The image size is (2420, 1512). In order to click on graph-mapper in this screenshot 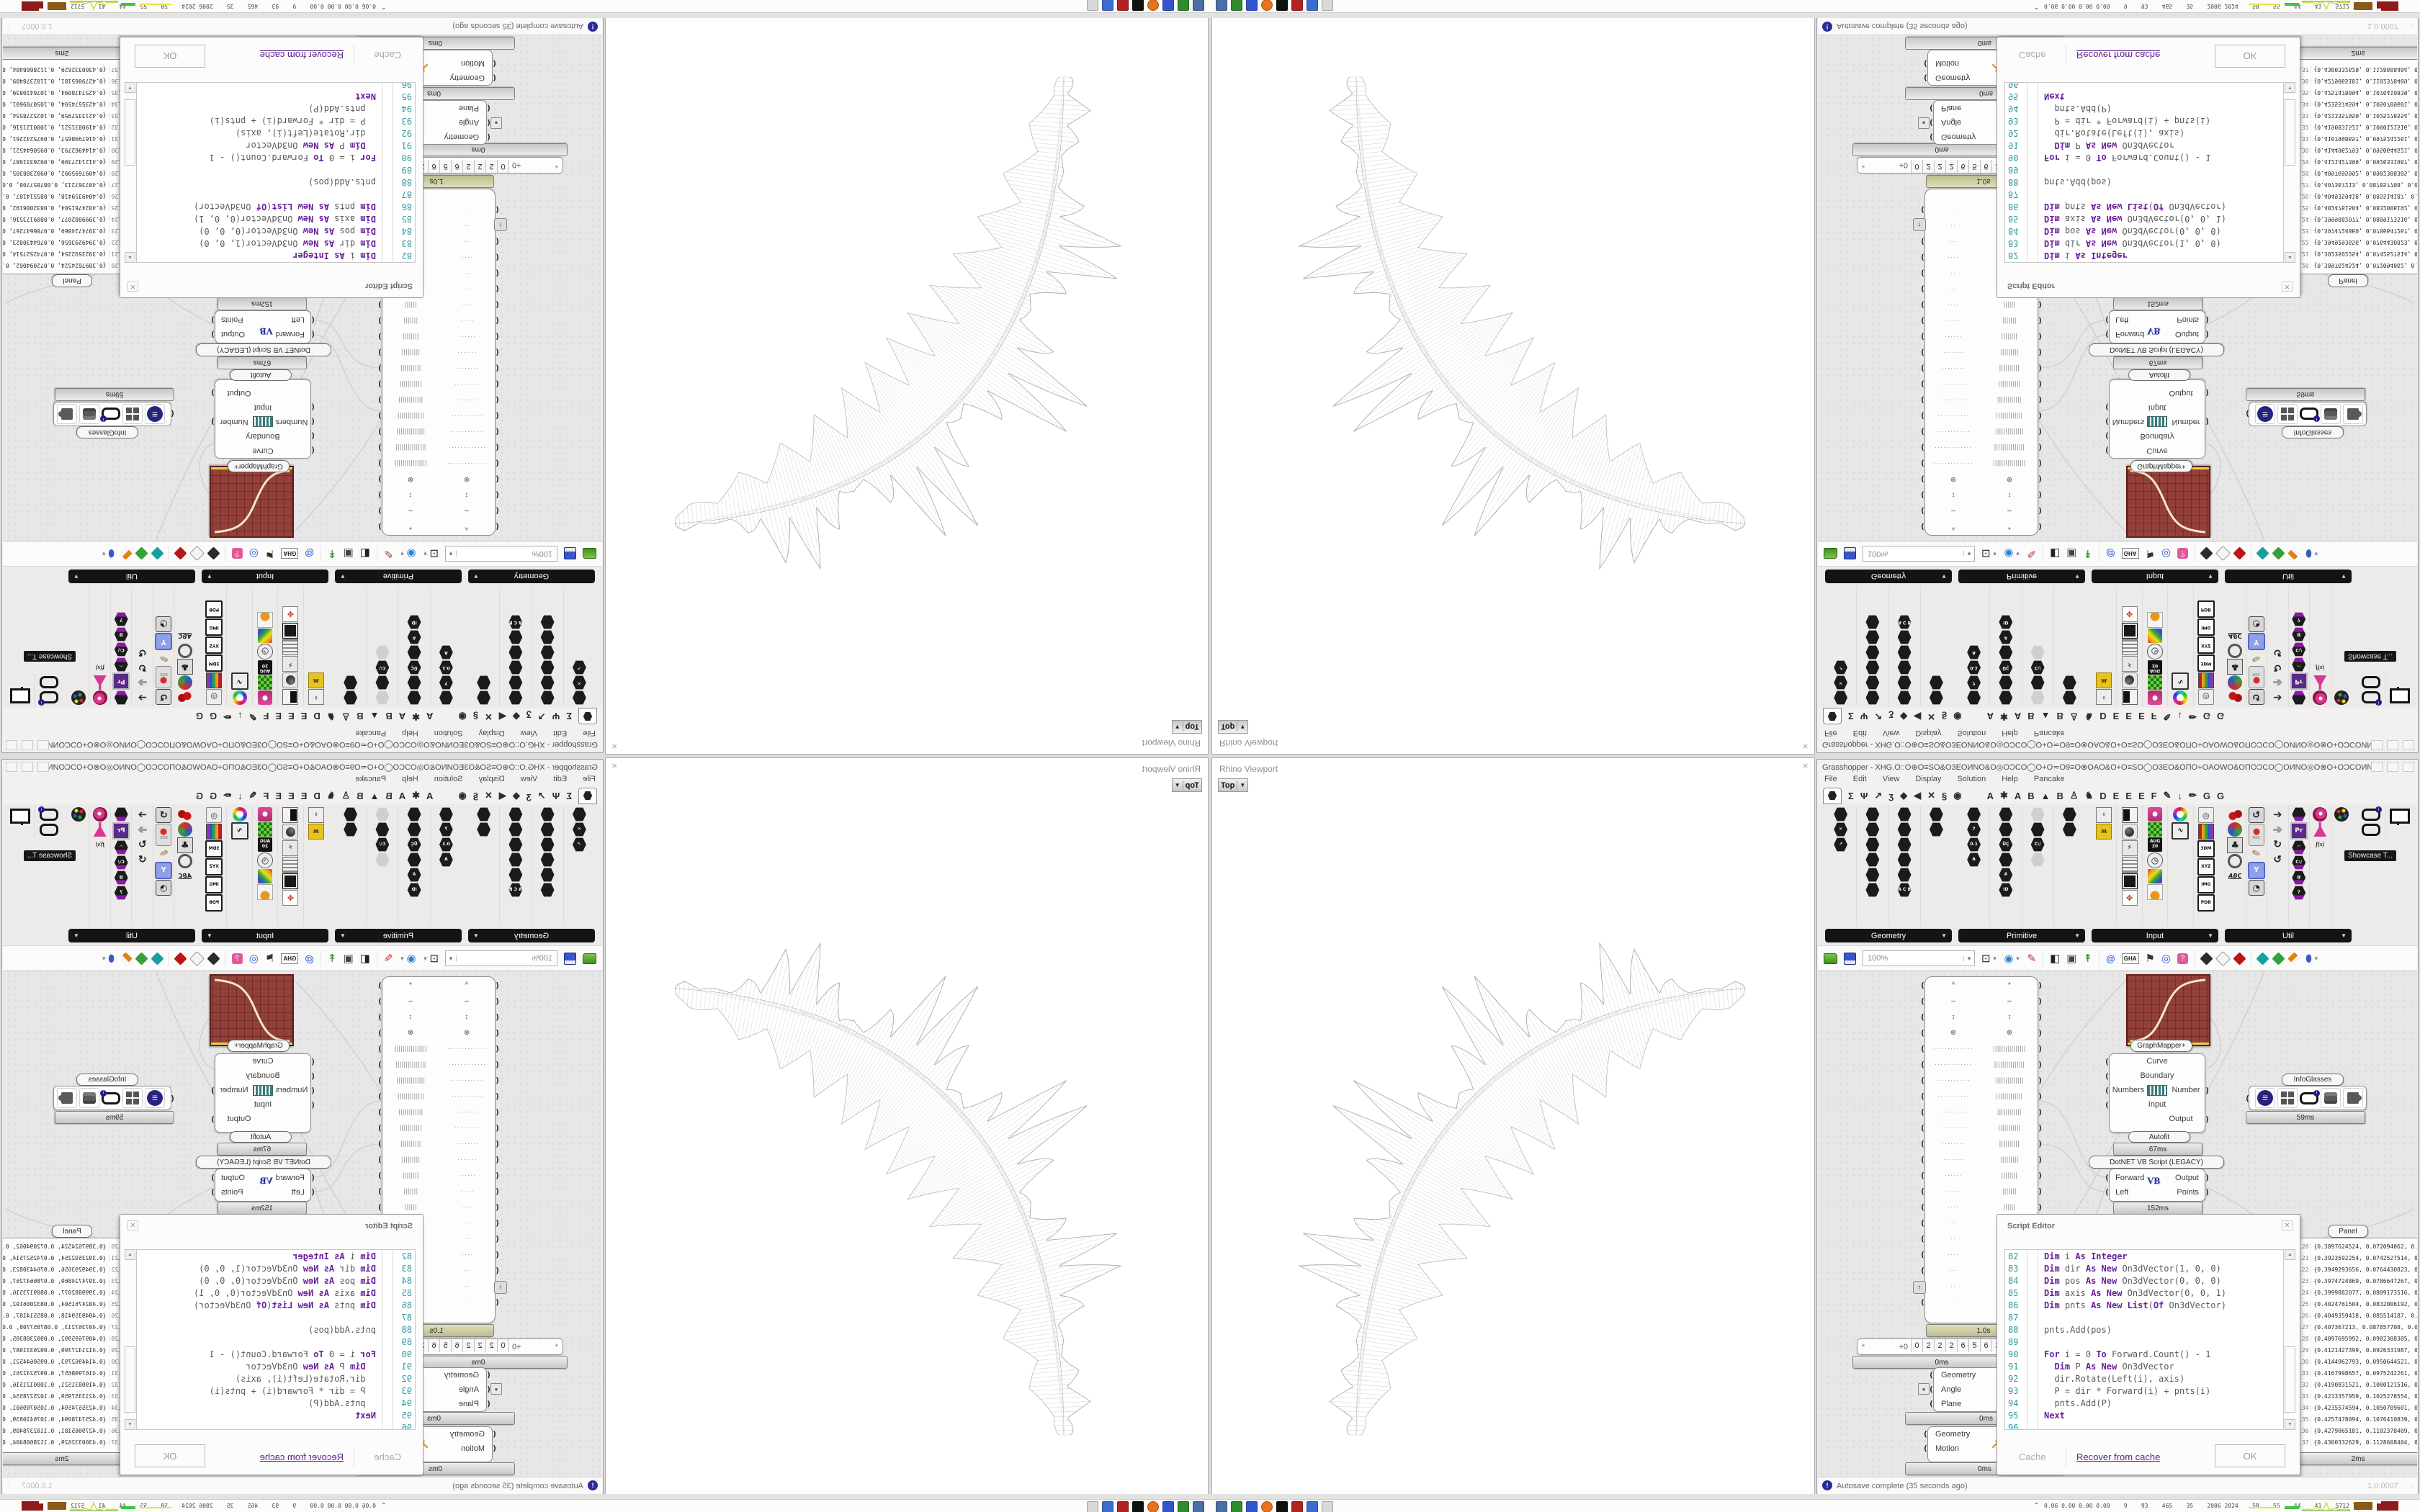, I will do `click(2168, 1010)`.